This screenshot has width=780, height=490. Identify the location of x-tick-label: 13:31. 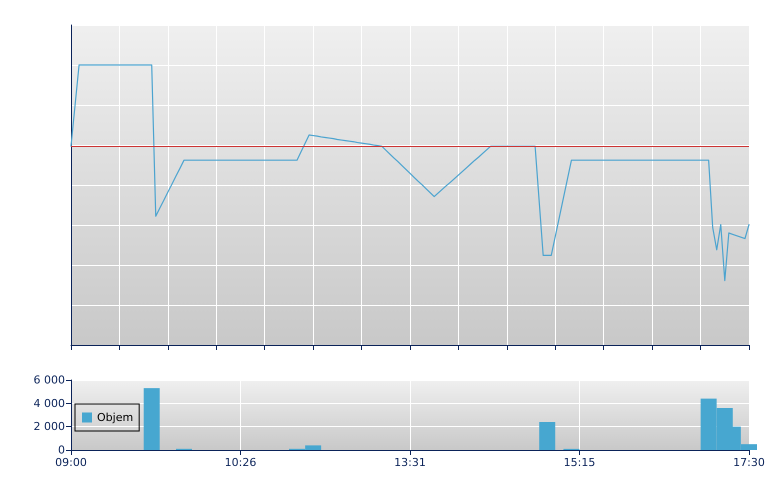
(410, 462).